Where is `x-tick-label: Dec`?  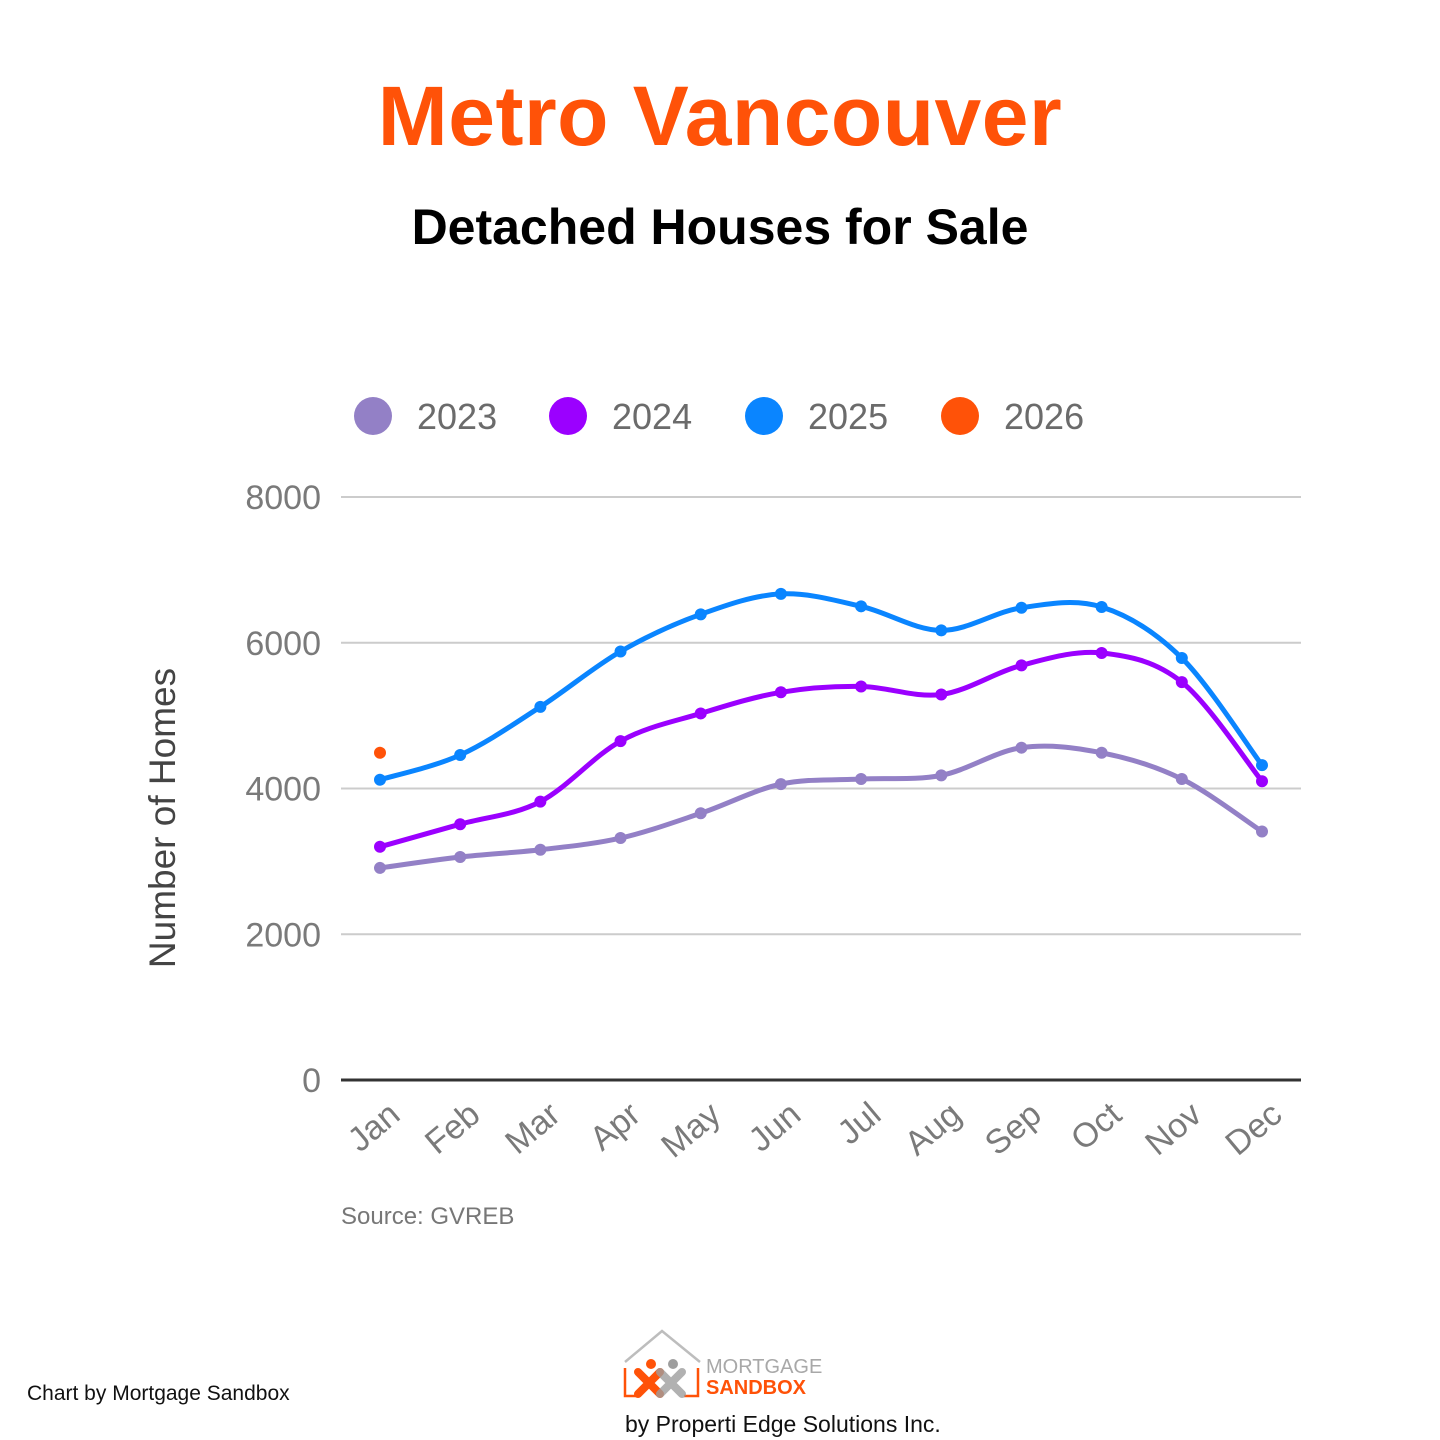 x-tick-label: Dec is located at coordinates (1253, 1129).